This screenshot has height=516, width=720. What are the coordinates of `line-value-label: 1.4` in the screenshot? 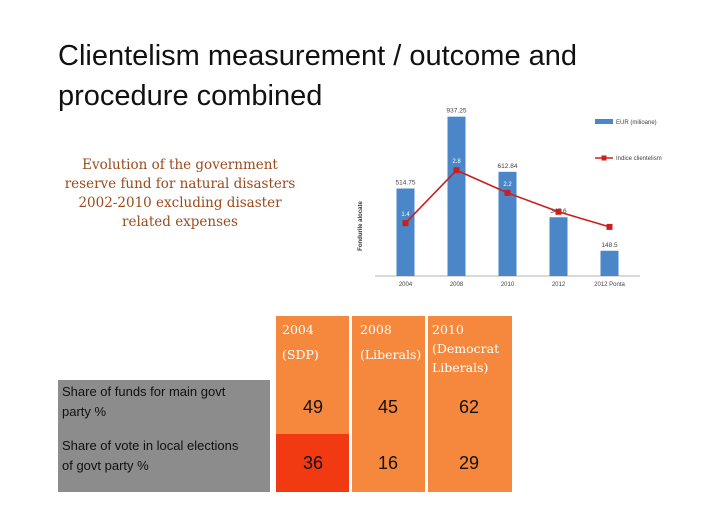 It's located at (405, 215).